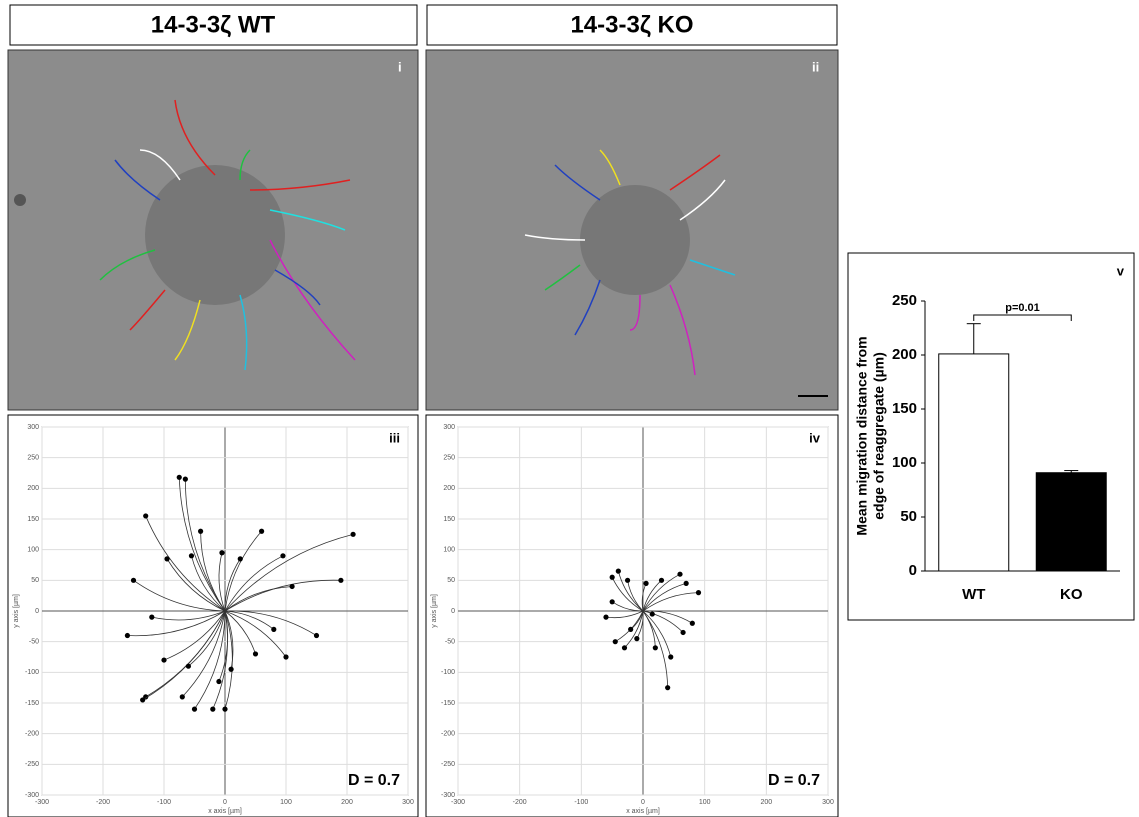 Image resolution: width=1139 pixels, height=817 pixels. What do you see at coordinates (347, 802) in the screenshot?
I see `x-tick-label: 200` at bounding box center [347, 802].